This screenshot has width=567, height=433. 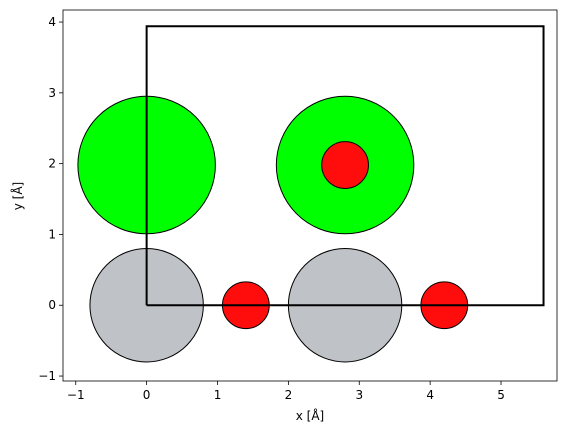 I want to click on x-axis-label: x [Å], so click(x=310, y=415).